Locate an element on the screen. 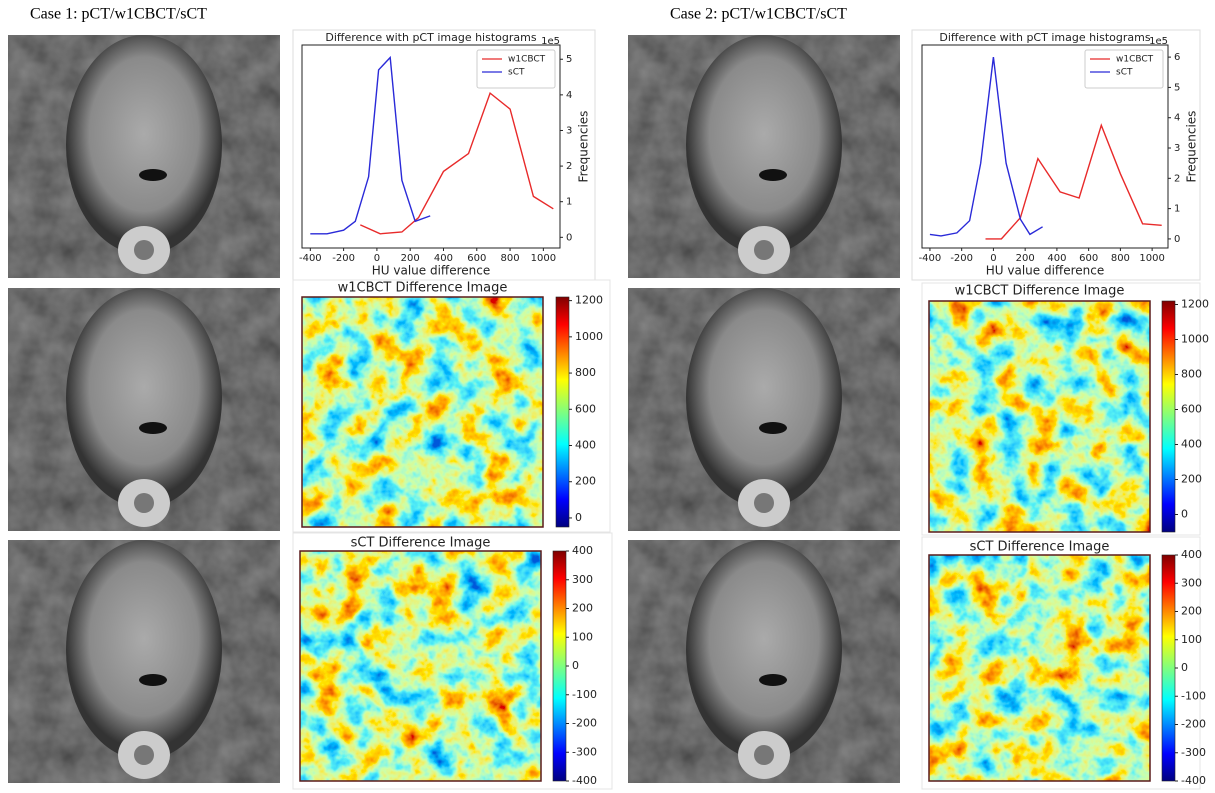 The image size is (1215, 793). y-tick-label: 4 is located at coordinates (1177, 118).